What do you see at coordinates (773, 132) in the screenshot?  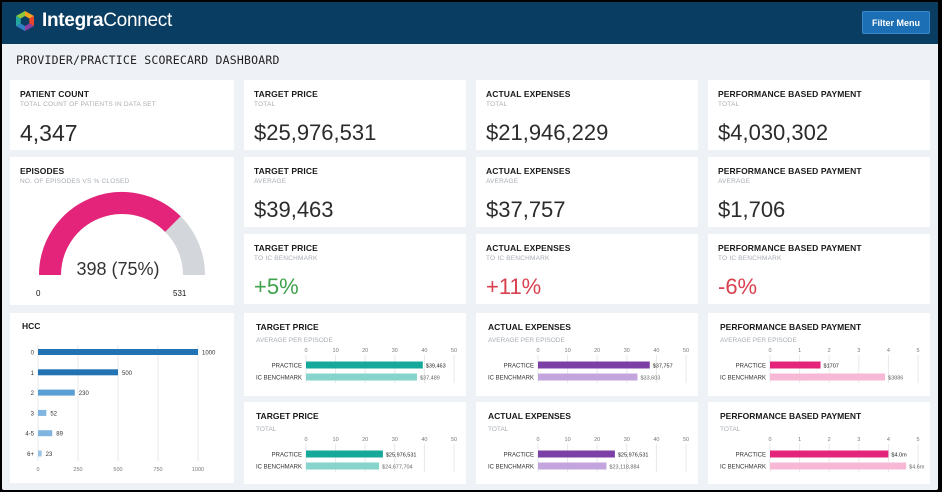 I see `performance-payment-total-value: $4,030,302` at bounding box center [773, 132].